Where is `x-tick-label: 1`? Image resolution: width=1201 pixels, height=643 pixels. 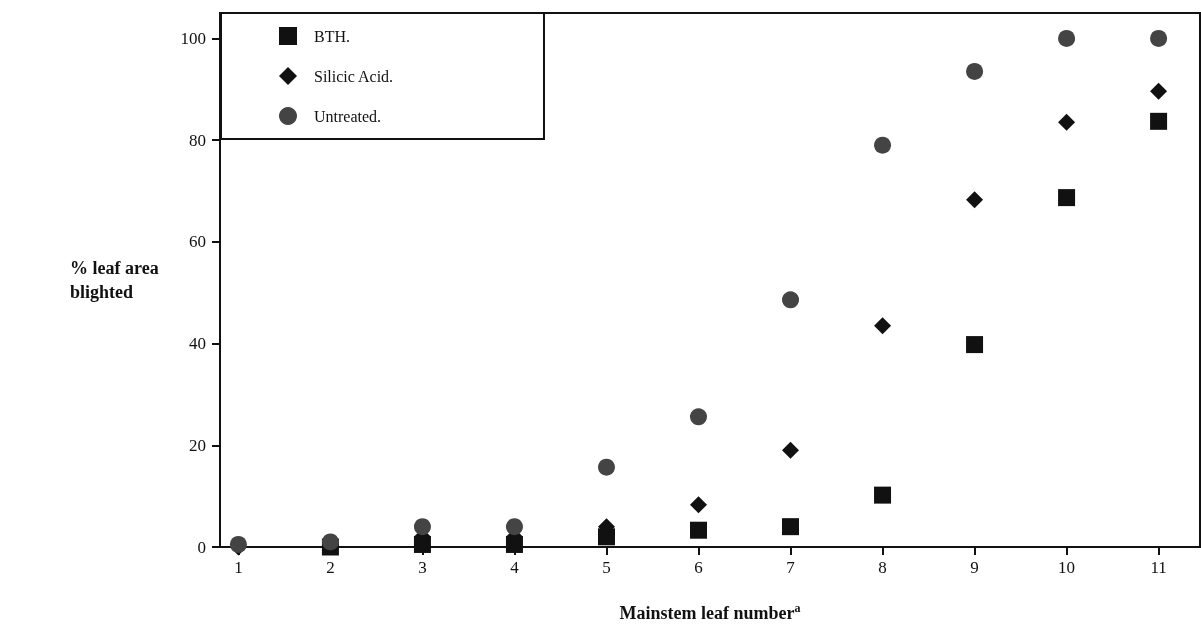
x-tick-label: 1 is located at coordinates (238, 567).